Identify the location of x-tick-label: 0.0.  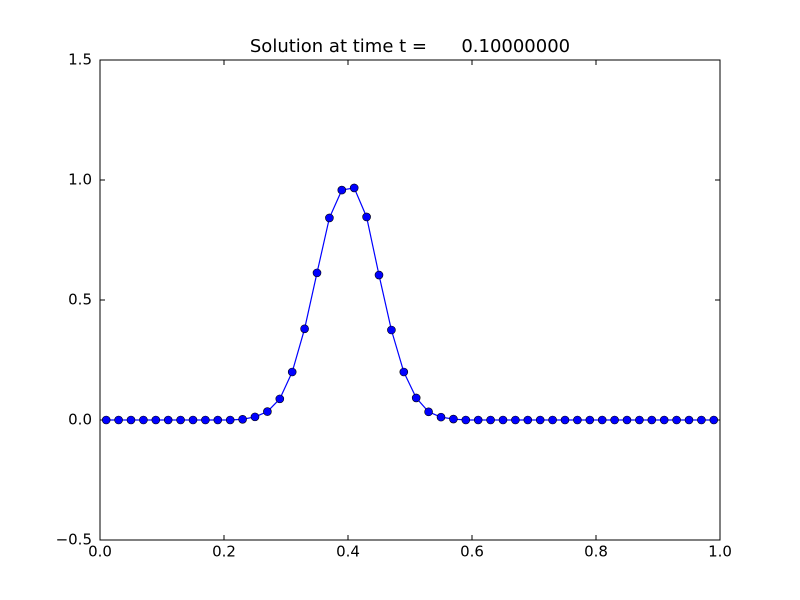
(100, 552).